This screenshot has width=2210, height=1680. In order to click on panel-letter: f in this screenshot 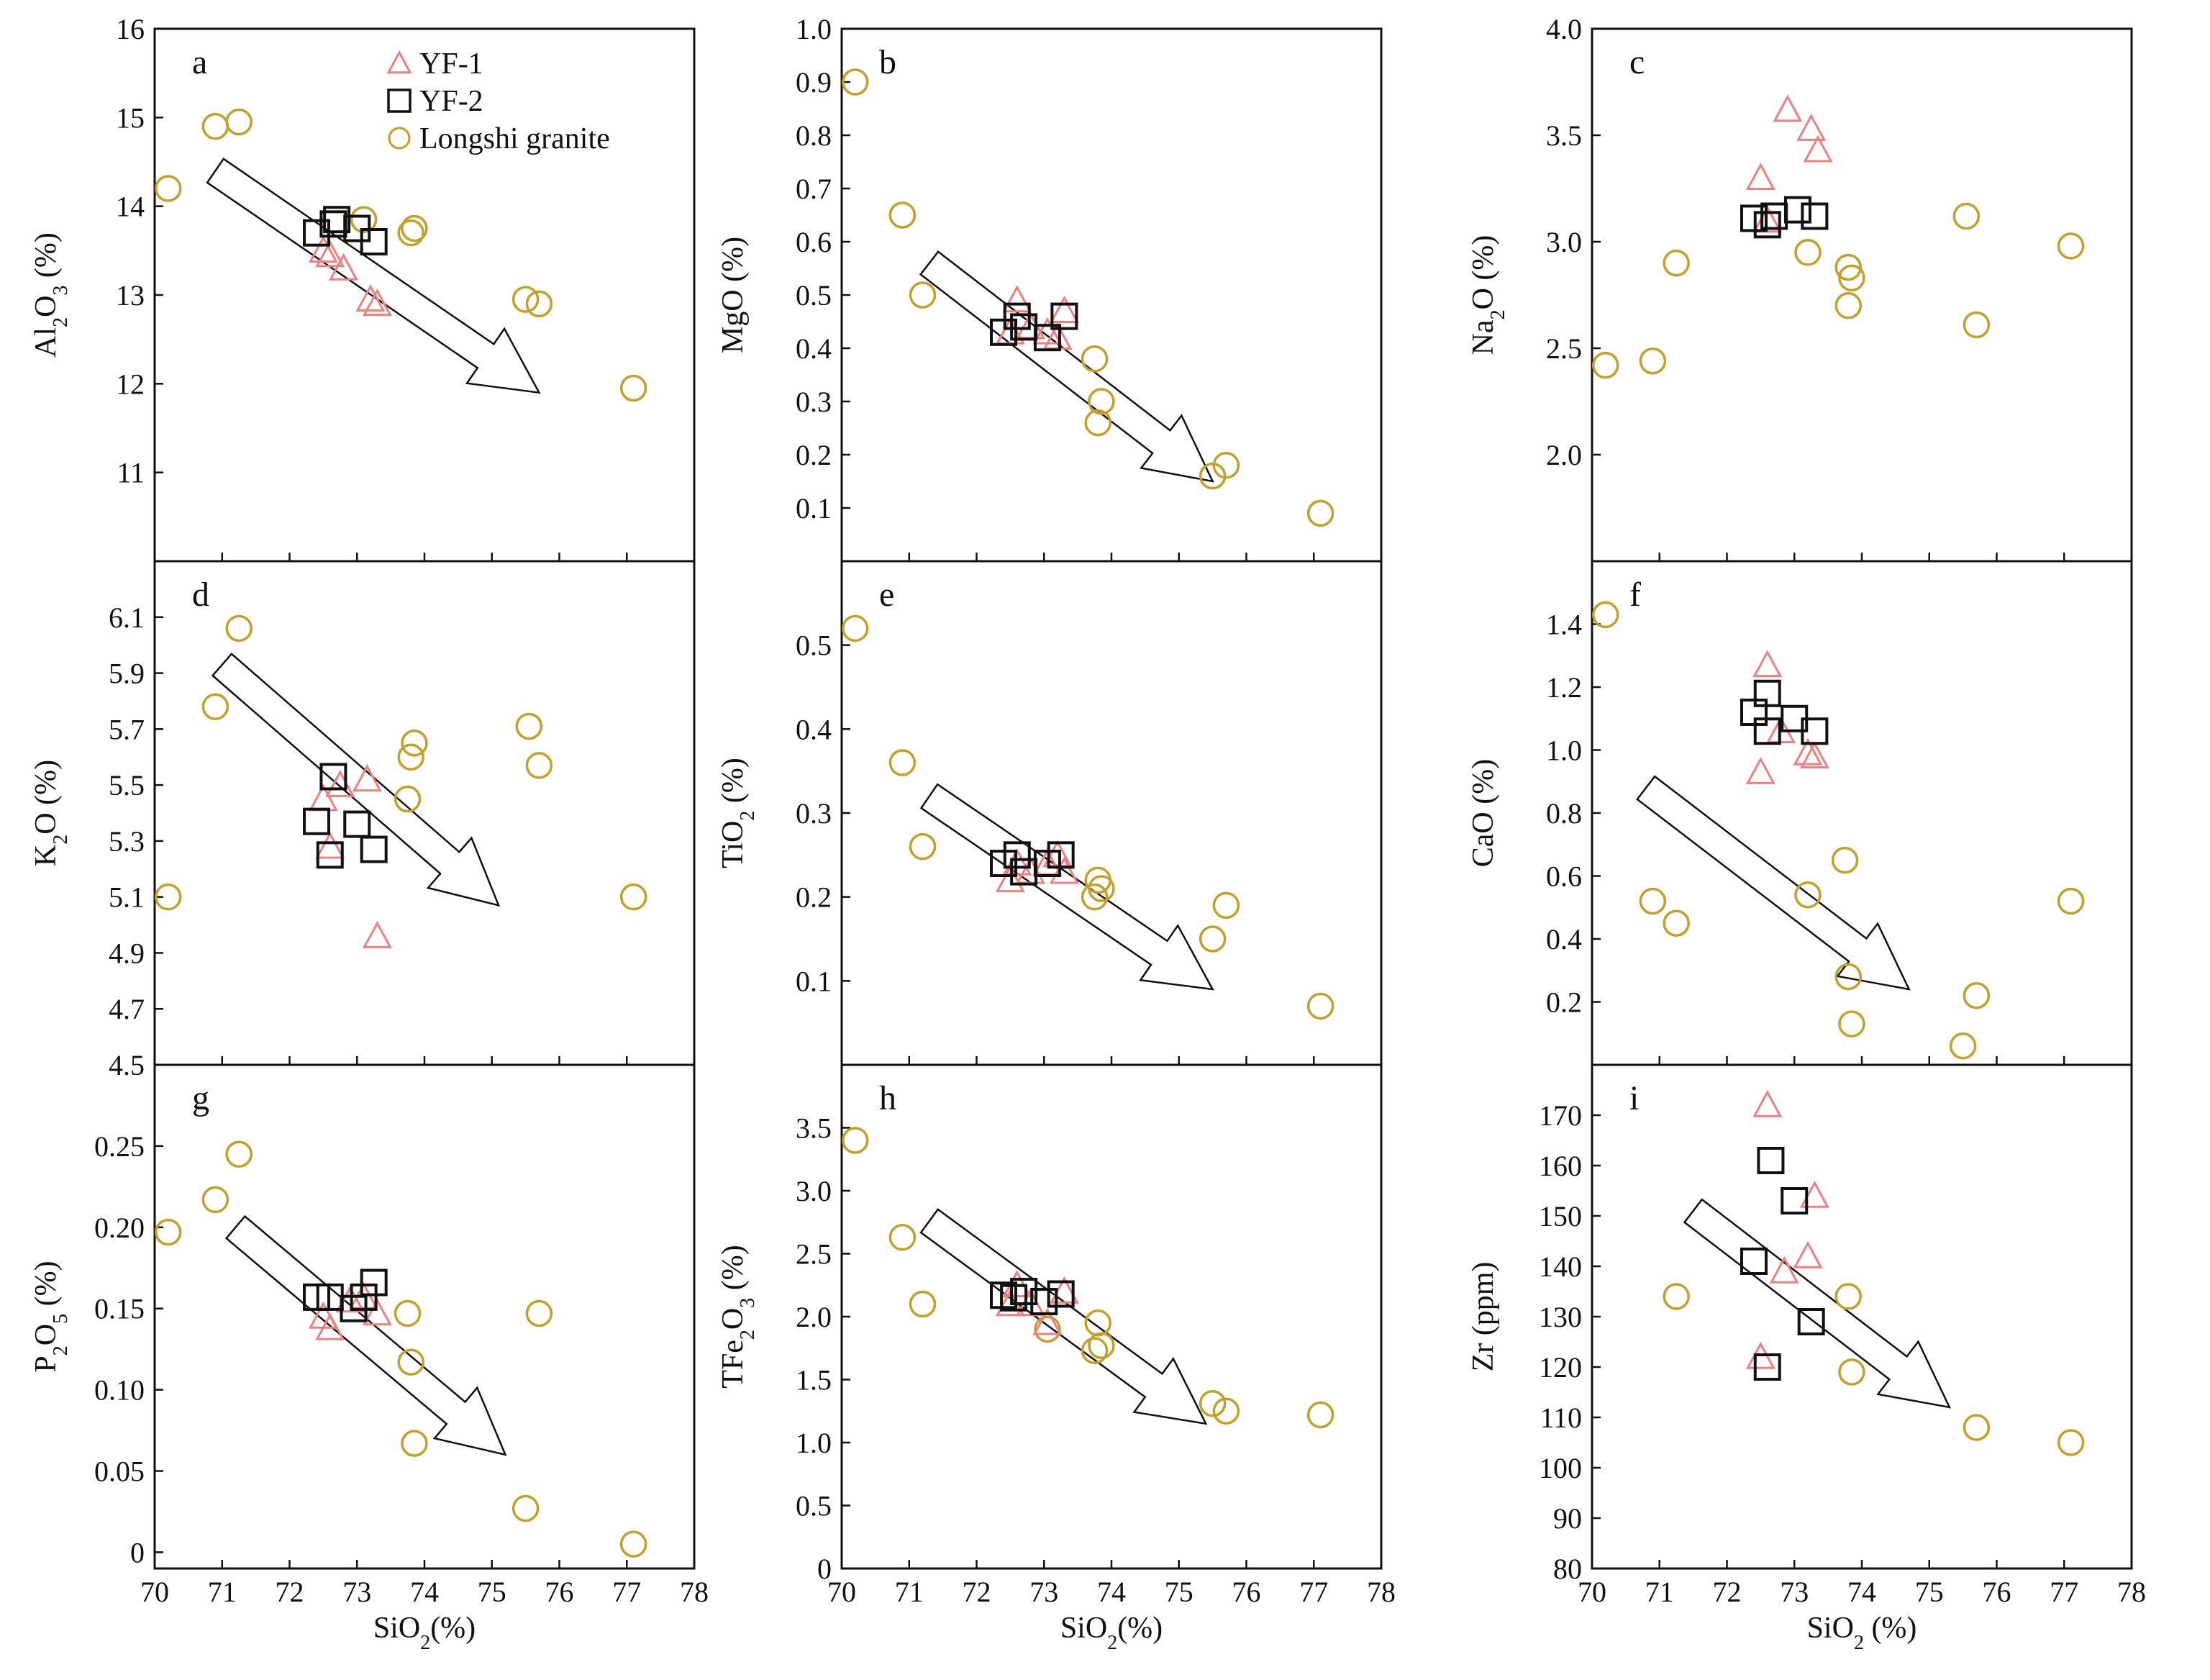, I will do `click(1635, 595)`.